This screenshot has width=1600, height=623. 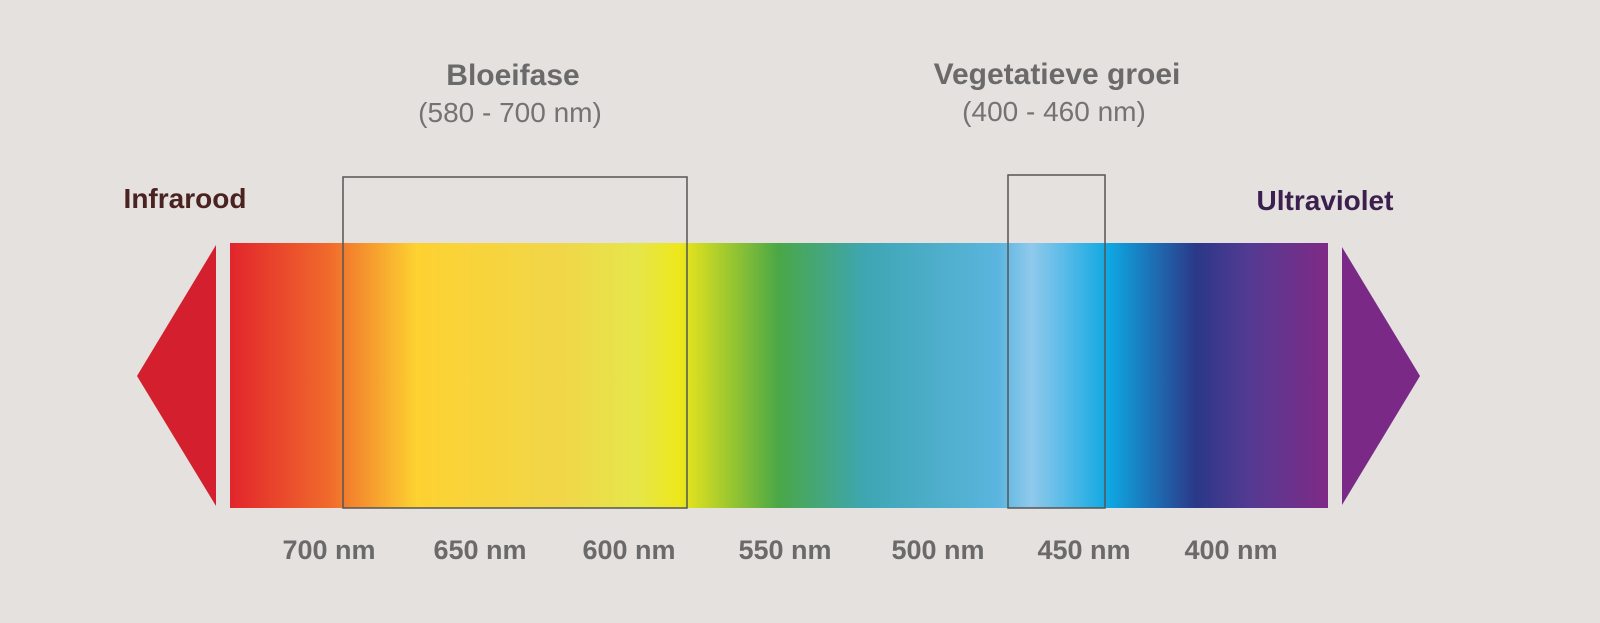 What do you see at coordinates (1083, 550) in the screenshot?
I see `wavelength-label: 450 nm` at bounding box center [1083, 550].